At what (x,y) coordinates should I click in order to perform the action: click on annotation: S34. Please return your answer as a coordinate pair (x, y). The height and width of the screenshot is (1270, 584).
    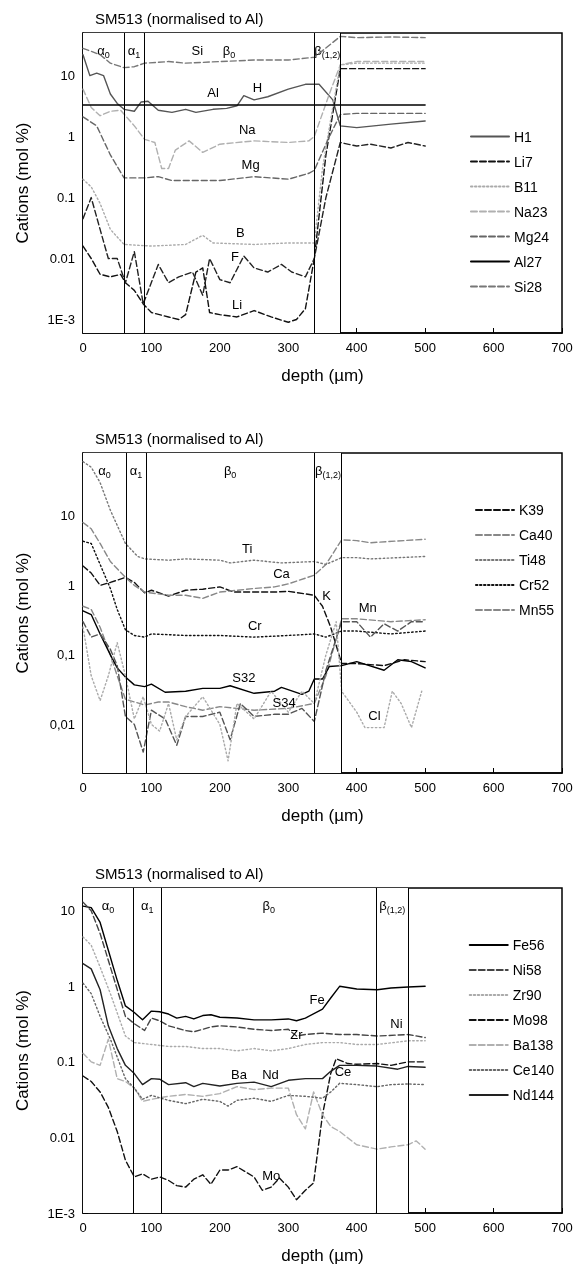
    Looking at the image, I should click on (284, 702).